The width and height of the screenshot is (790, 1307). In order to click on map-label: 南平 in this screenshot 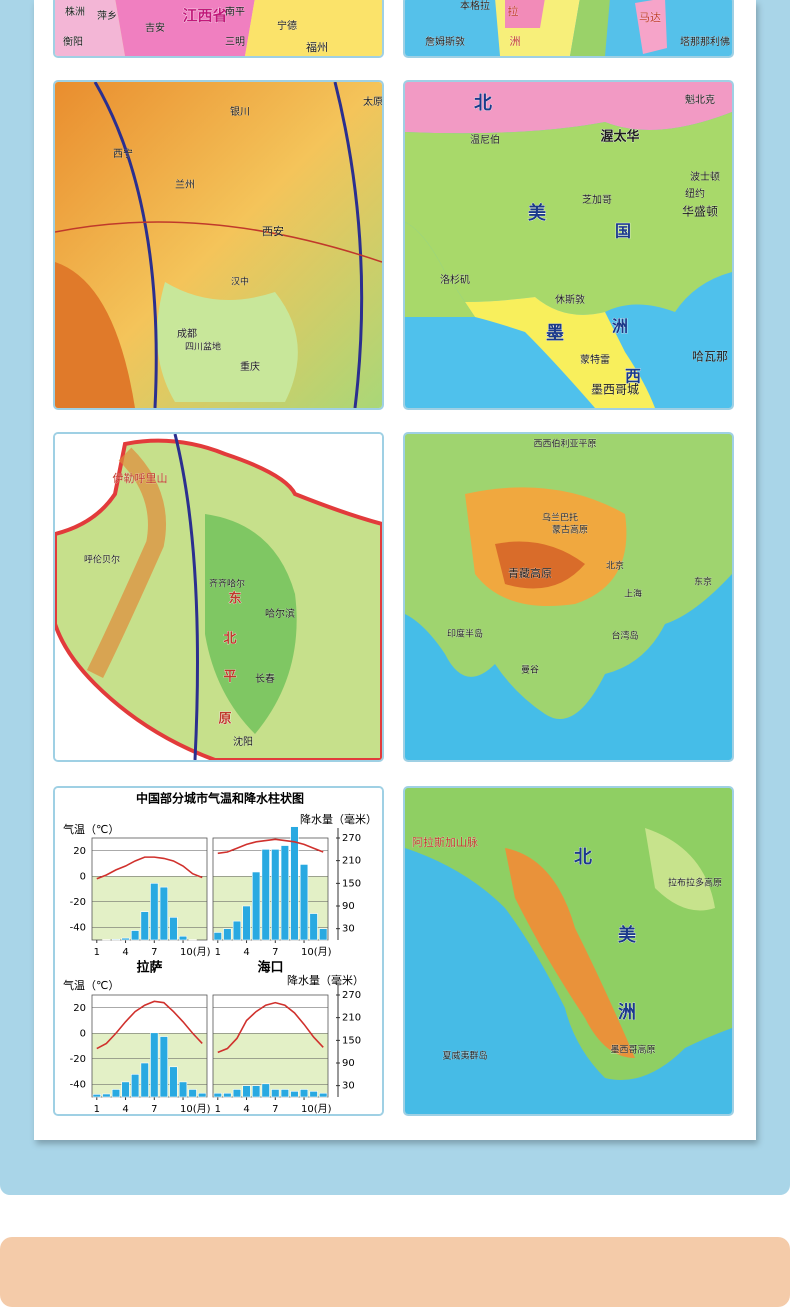, I will do `click(235, 11)`.